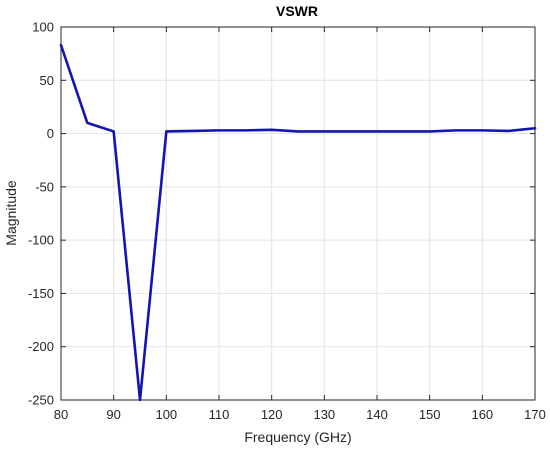  I want to click on y-tick-label: -250, so click(41, 400).